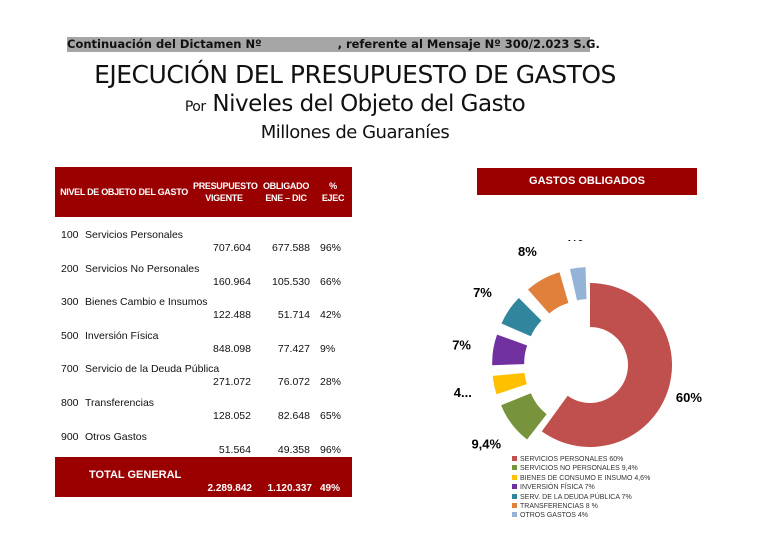  What do you see at coordinates (331, 281) in the screenshot?
I see `row-ejec: 66%` at bounding box center [331, 281].